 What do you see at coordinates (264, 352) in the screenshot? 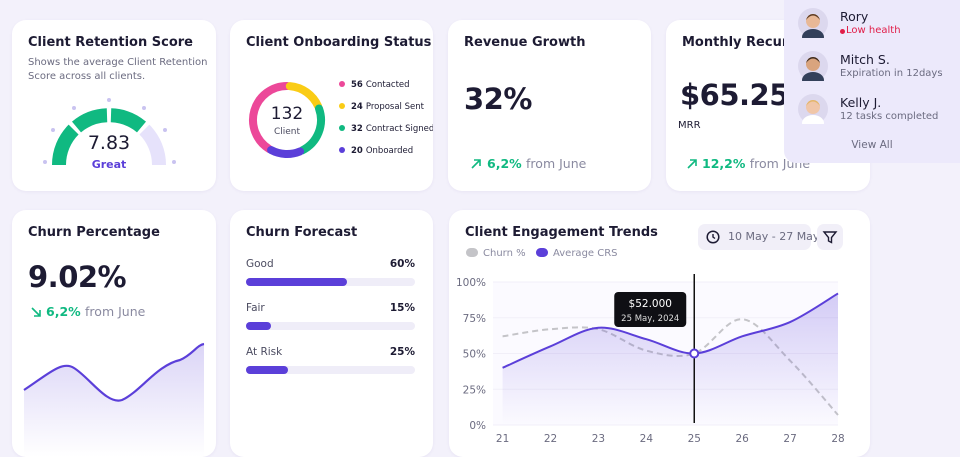
I see `forecast-label: At Risk` at bounding box center [264, 352].